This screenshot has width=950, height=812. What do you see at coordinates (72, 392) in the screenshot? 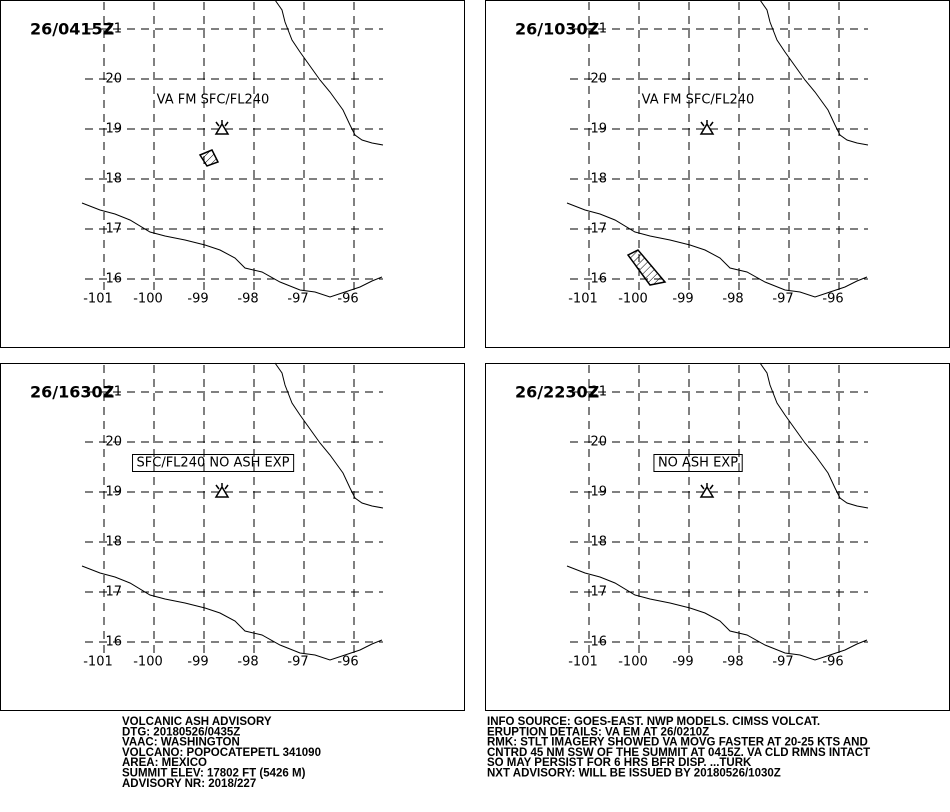
I see `valid-time: 26/1630Z` at bounding box center [72, 392].